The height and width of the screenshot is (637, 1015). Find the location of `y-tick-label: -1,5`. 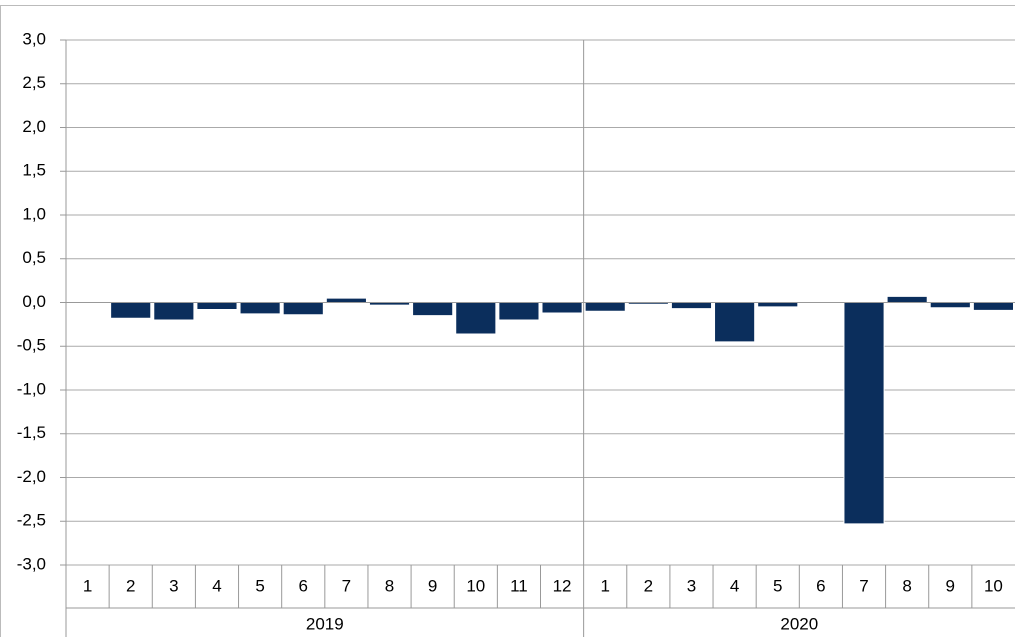

y-tick-label: -1,5 is located at coordinates (31, 432).